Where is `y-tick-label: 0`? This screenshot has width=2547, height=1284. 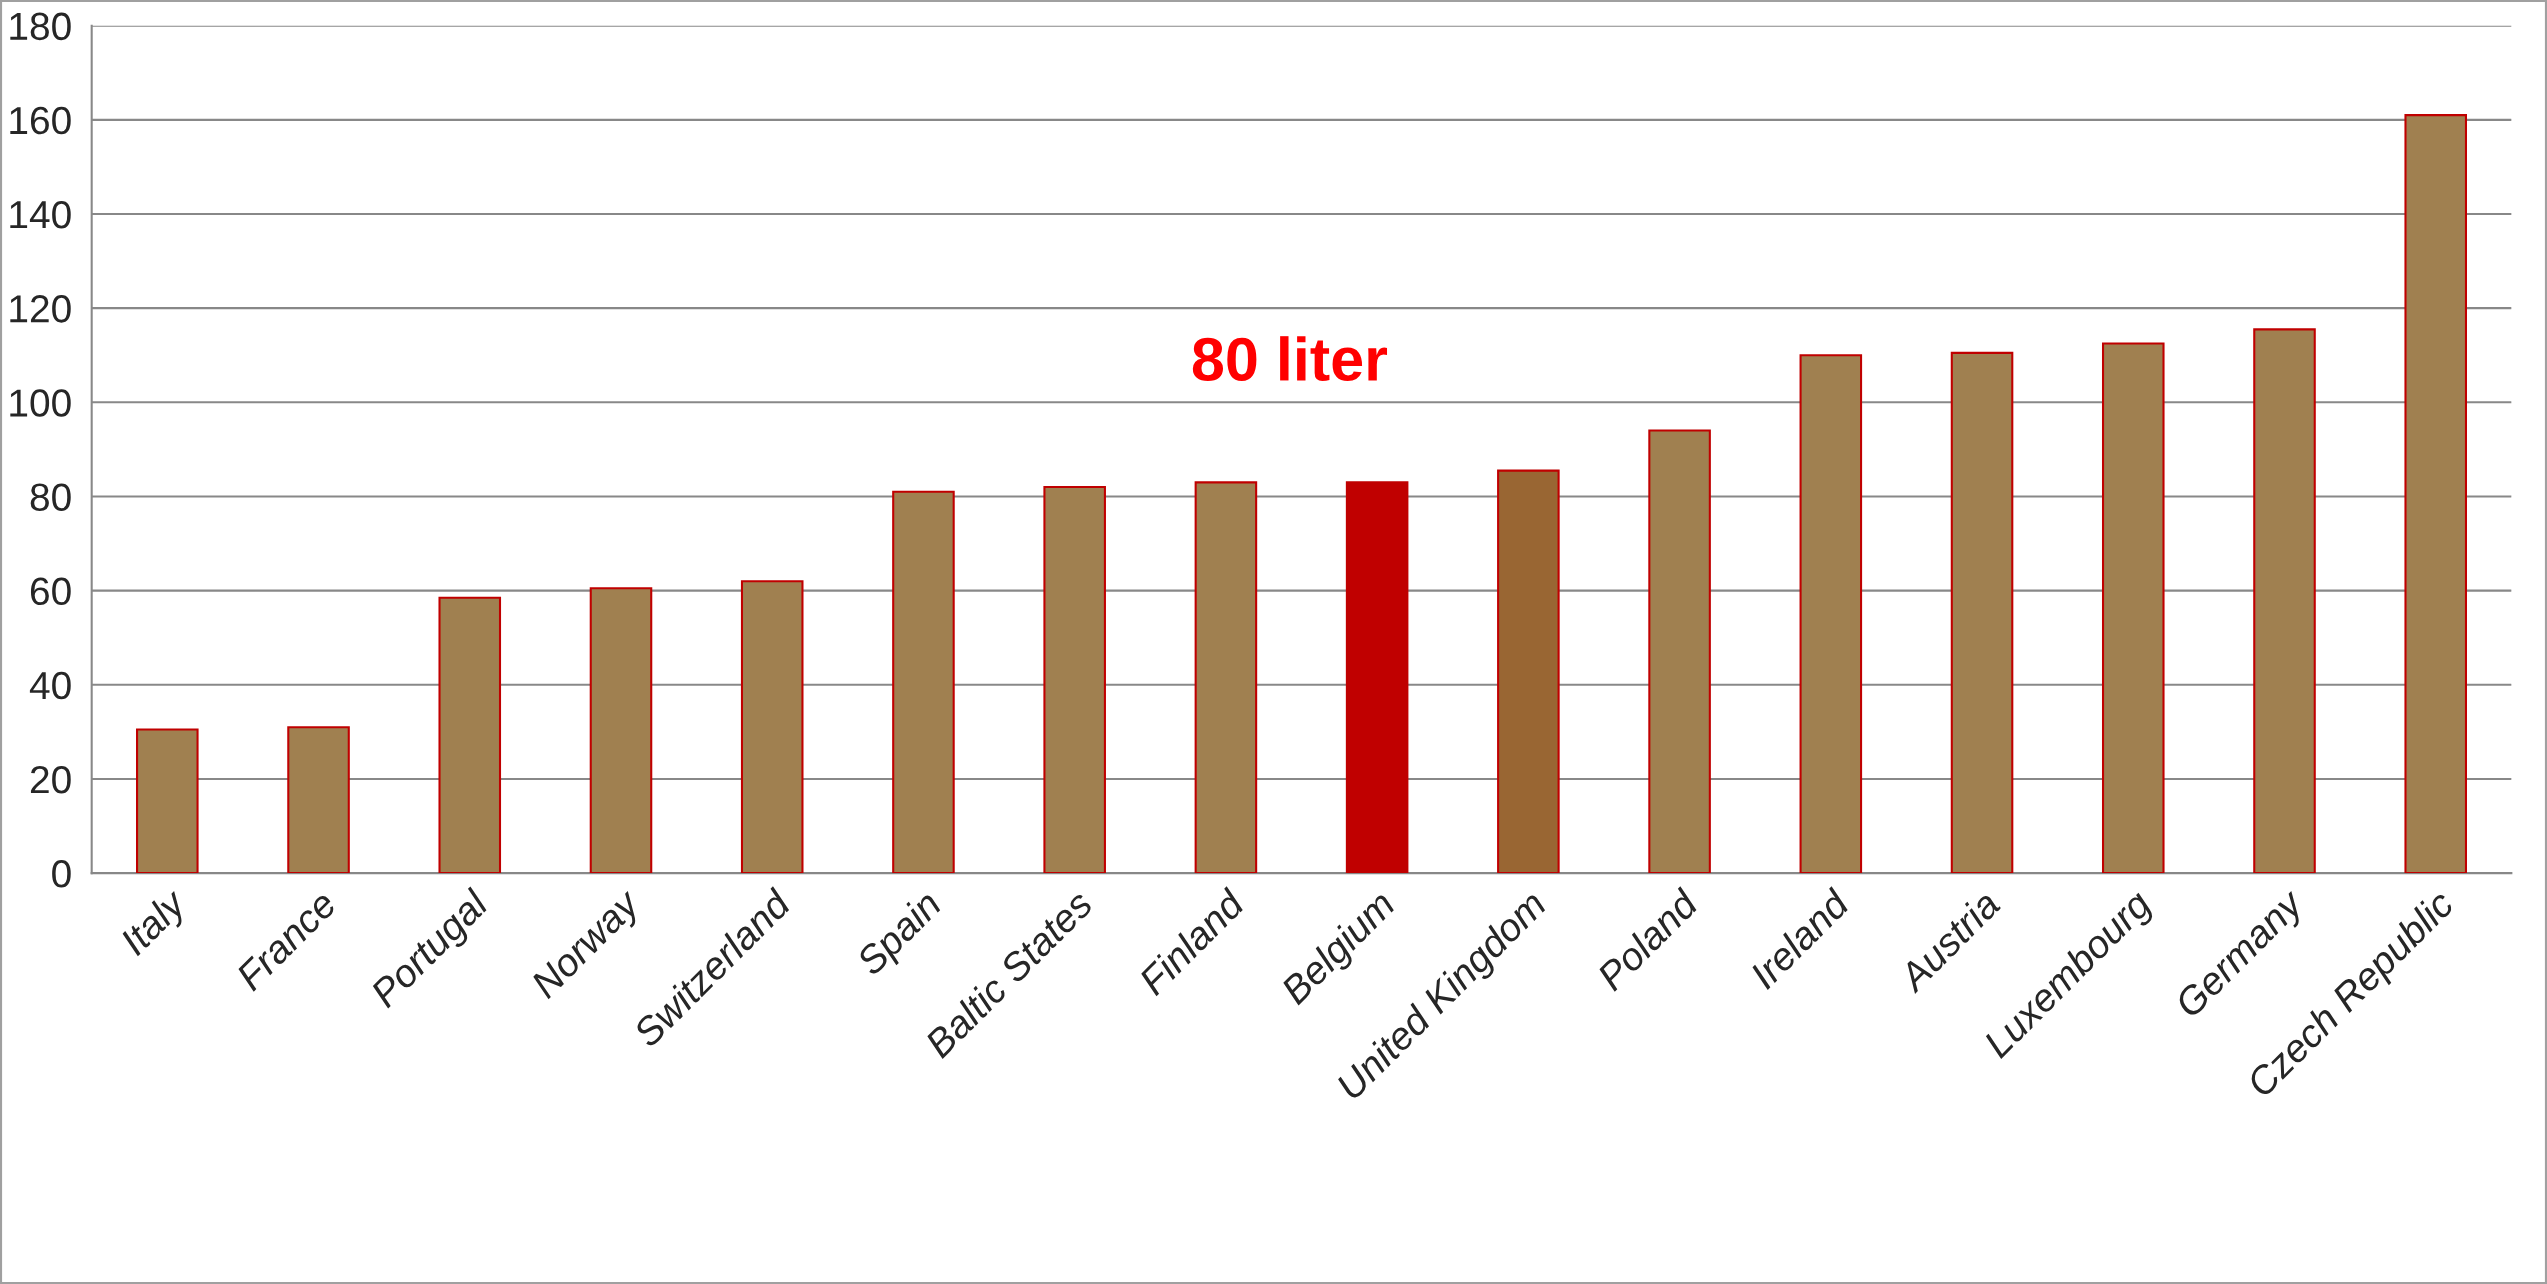 y-tick-label: 0 is located at coordinates (61, 874).